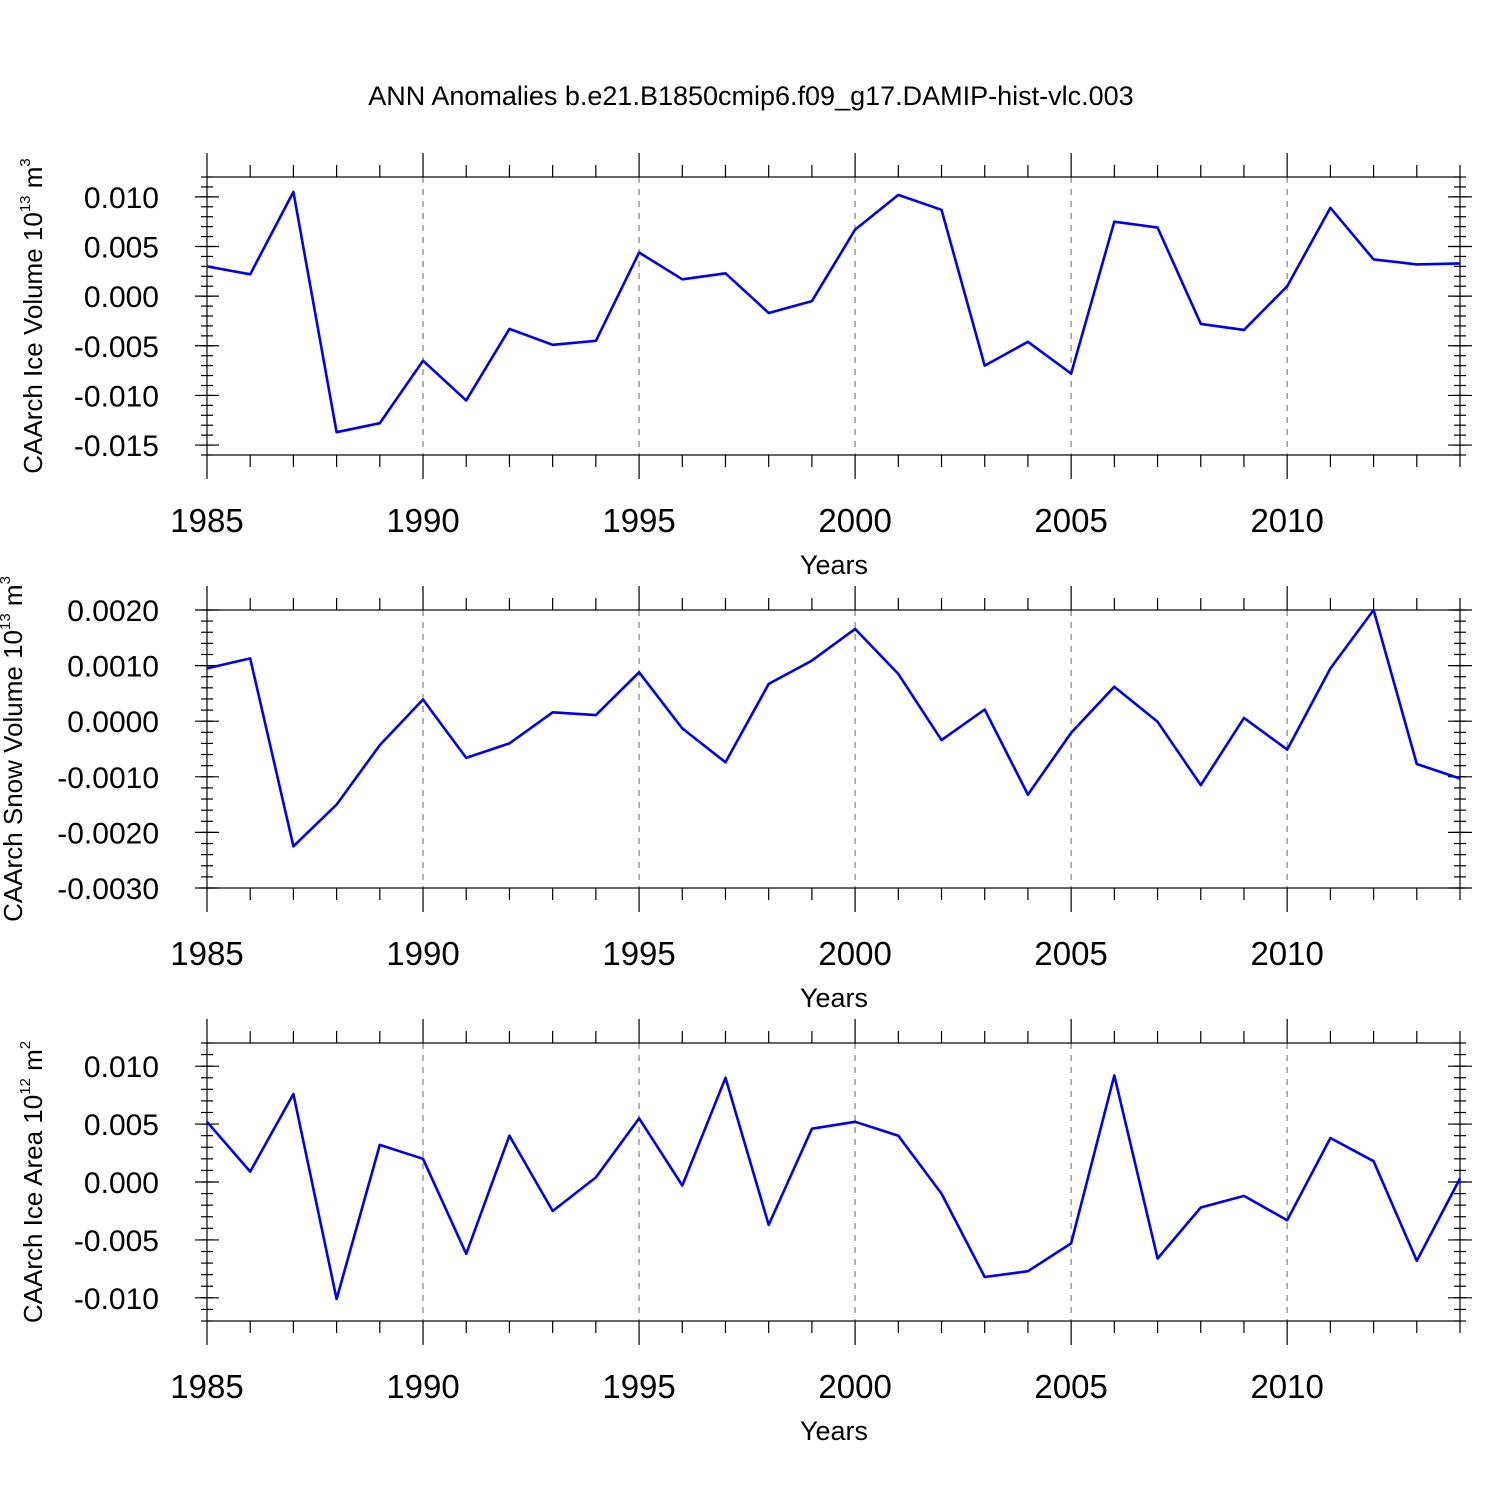 Image resolution: width=1500 pixels, height=1500 pixels. What do you see at coordinates (14, 749) in the screenshot?
I see `y-axis-label: CAArch Snow Volume 1013 m3` at bounding box center [14, 749].